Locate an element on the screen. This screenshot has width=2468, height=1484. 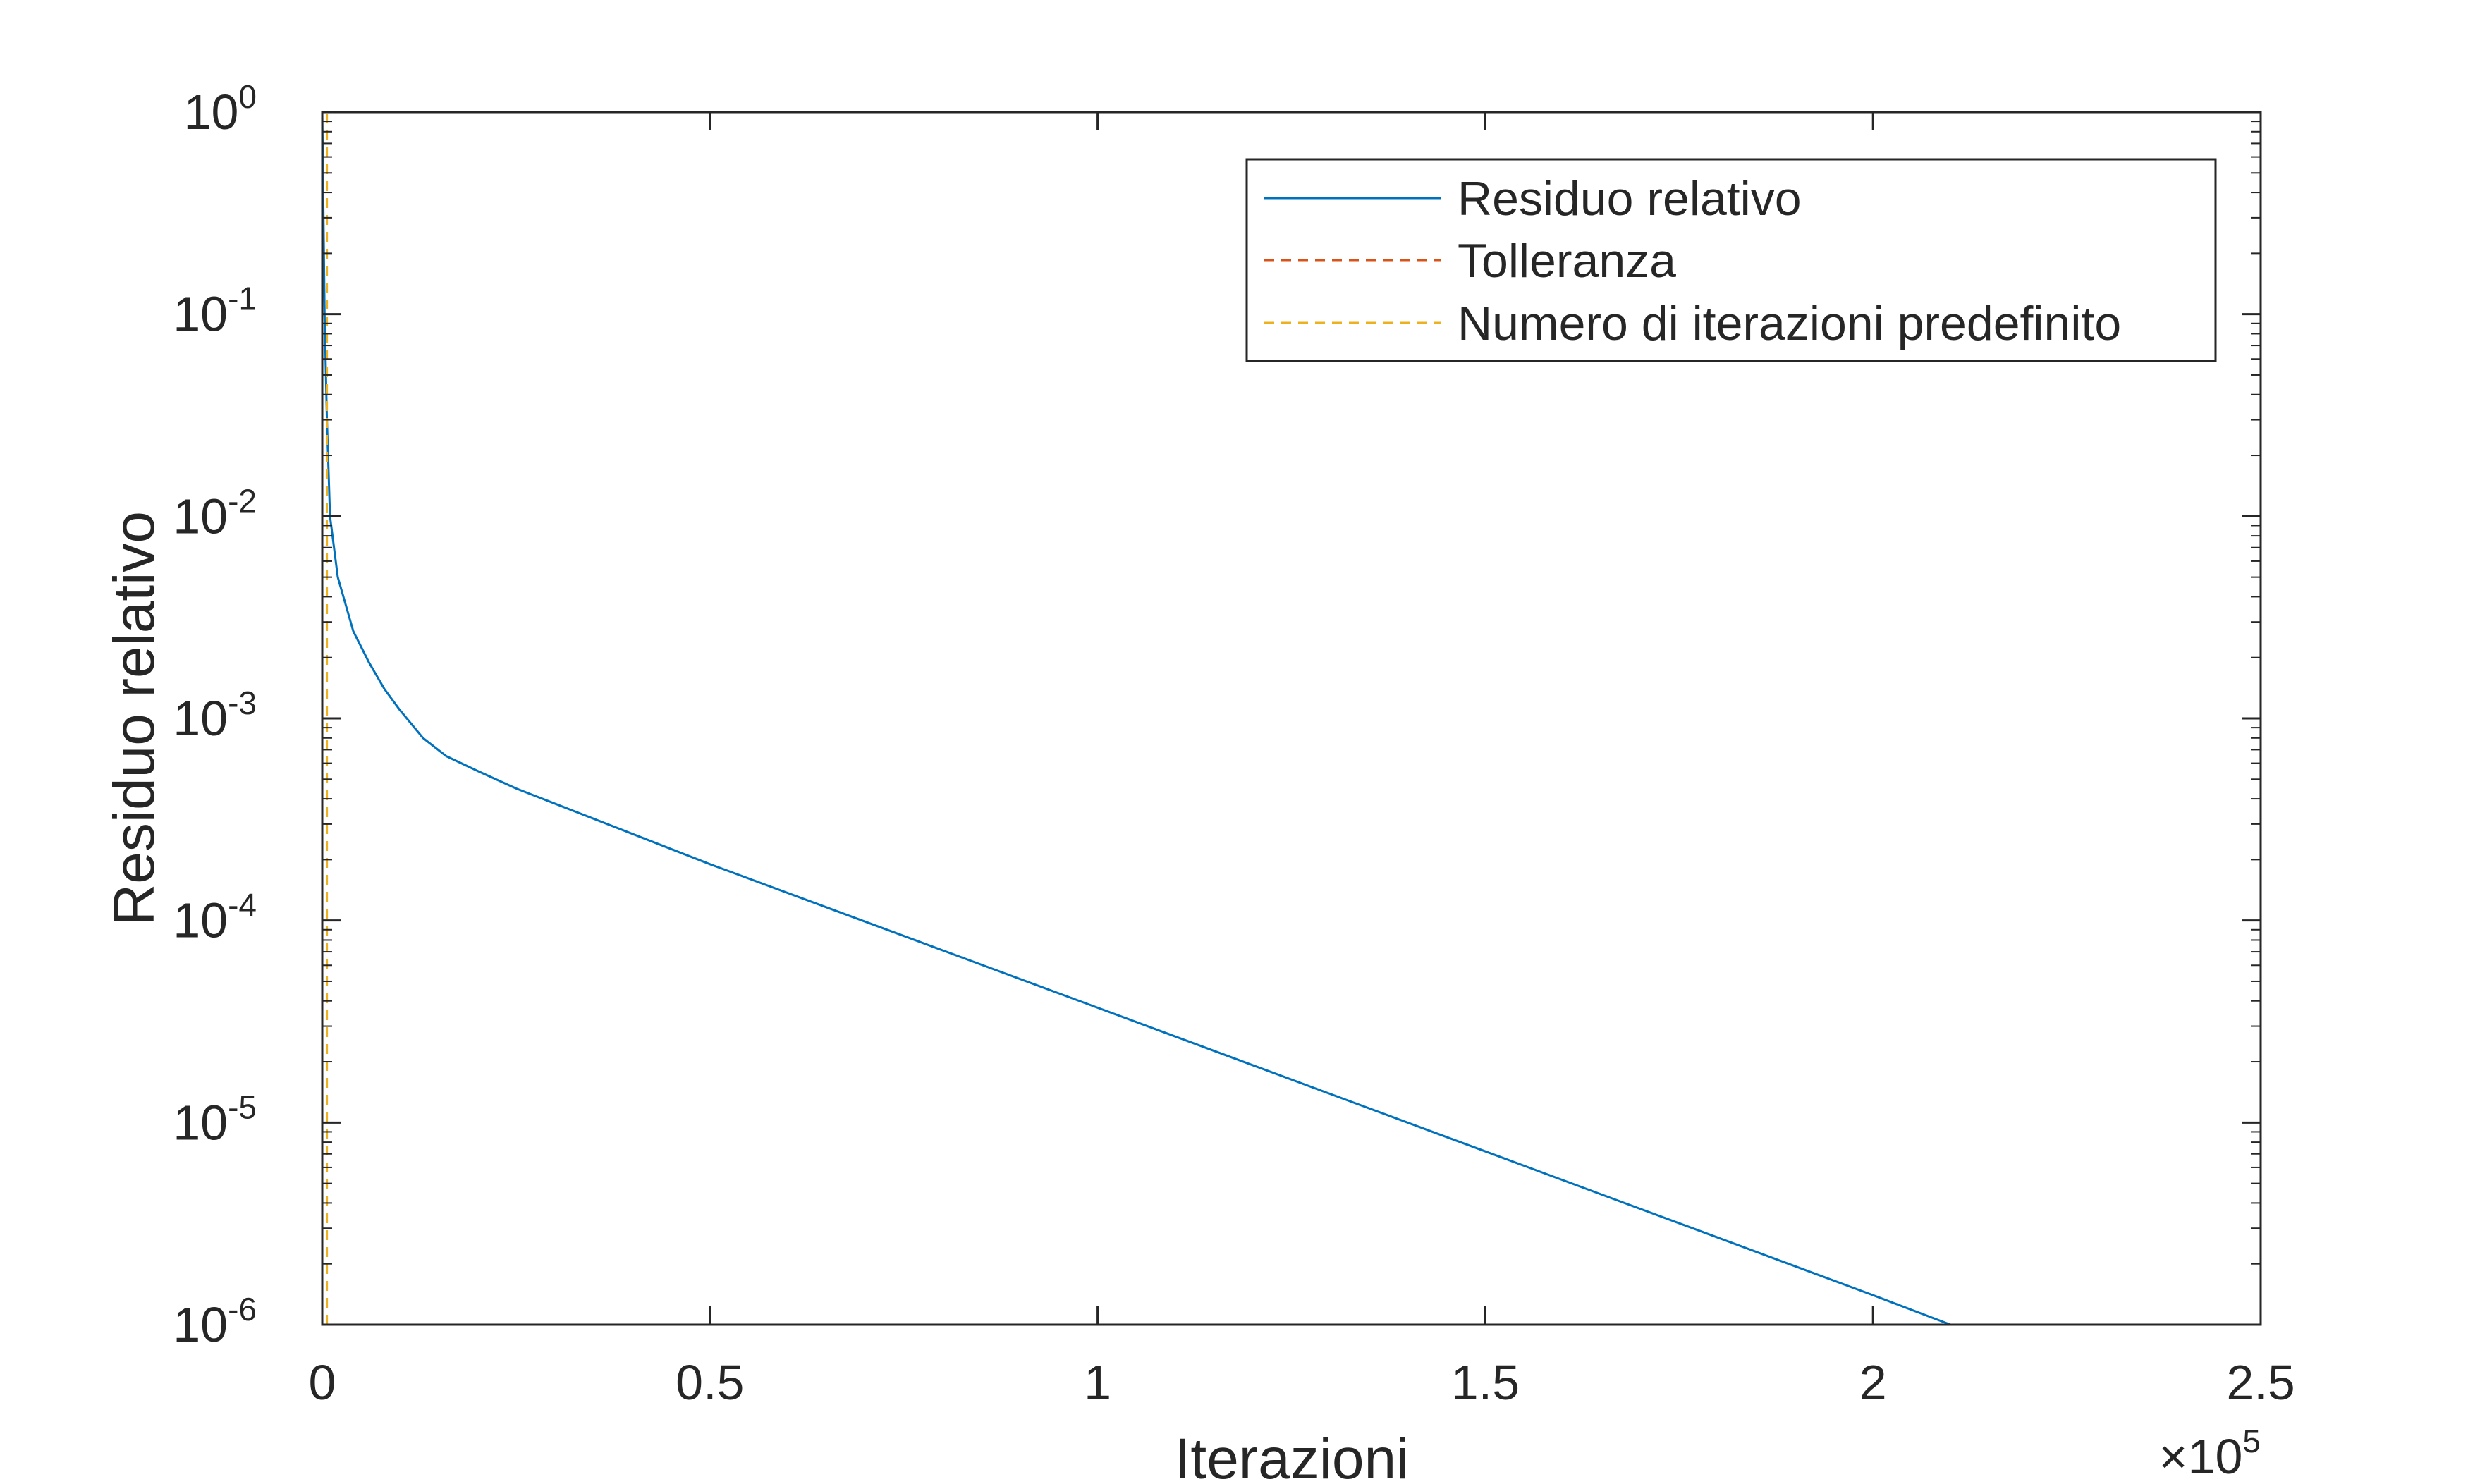
legend-label-iterazioni: Numero di iterazioni predefinito is located at coordinates (1790, 323).